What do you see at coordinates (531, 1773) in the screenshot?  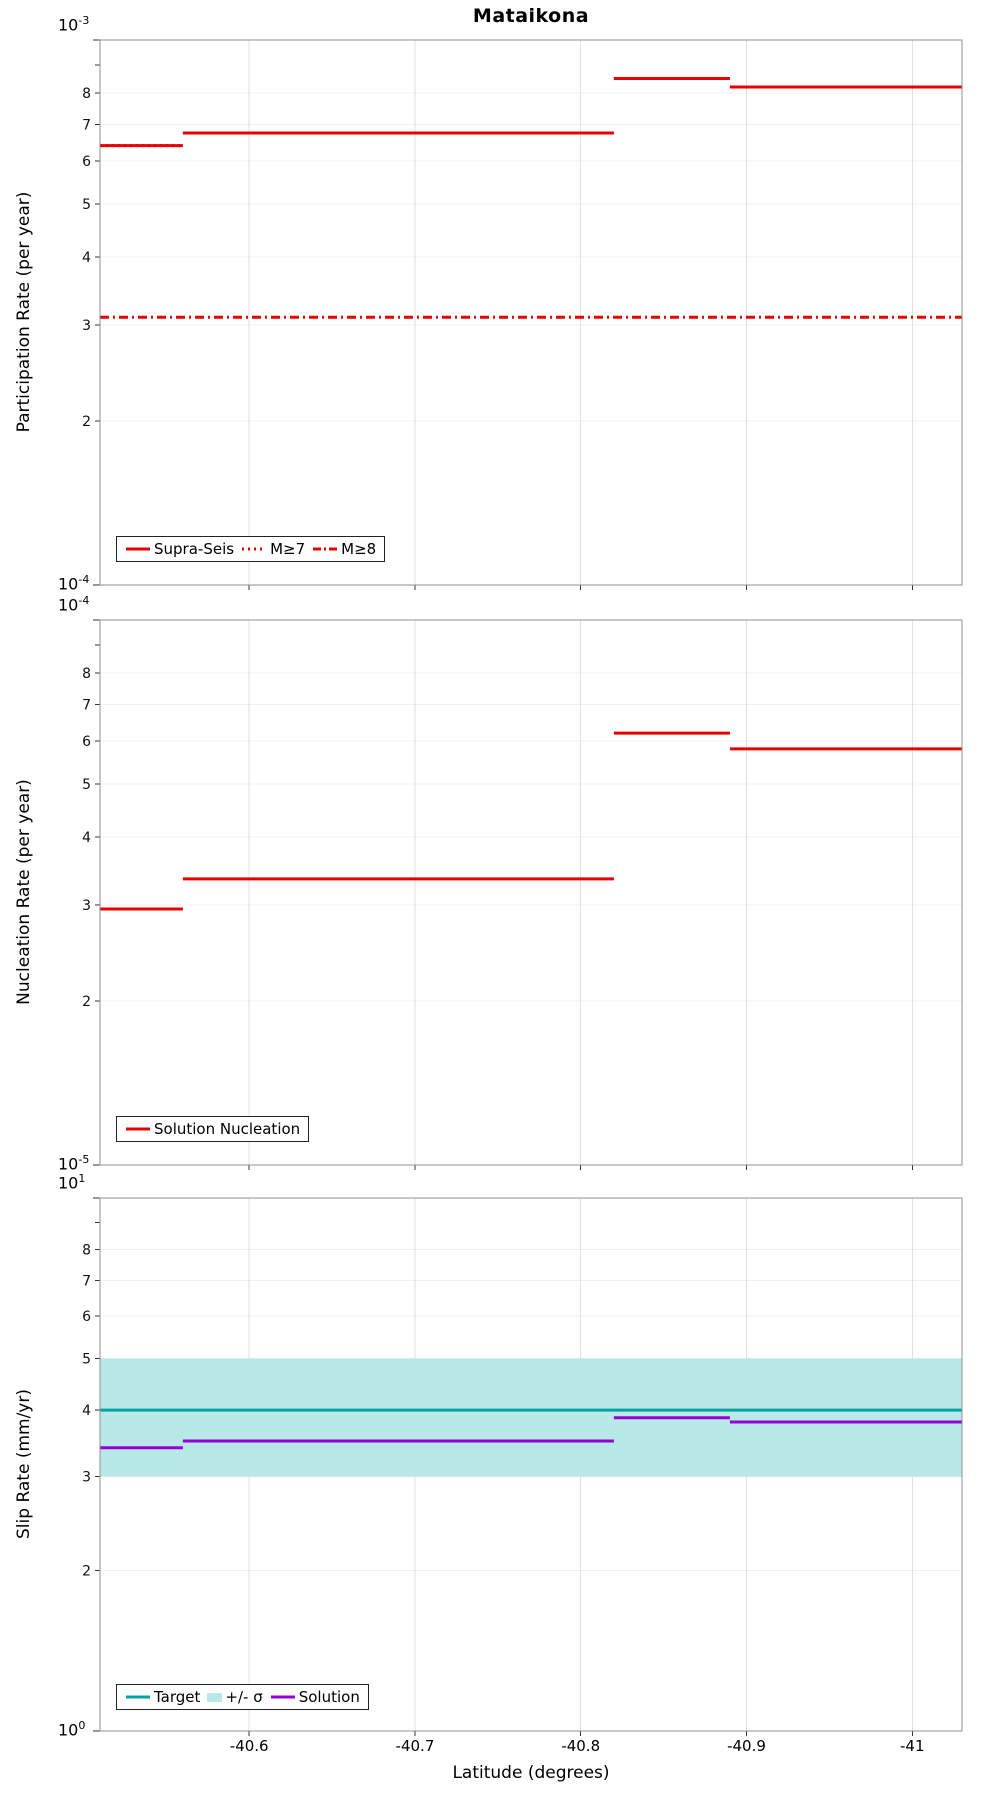 I see `x-axis-label: Latitude (degrees)` at bounding box center [531, 1773].